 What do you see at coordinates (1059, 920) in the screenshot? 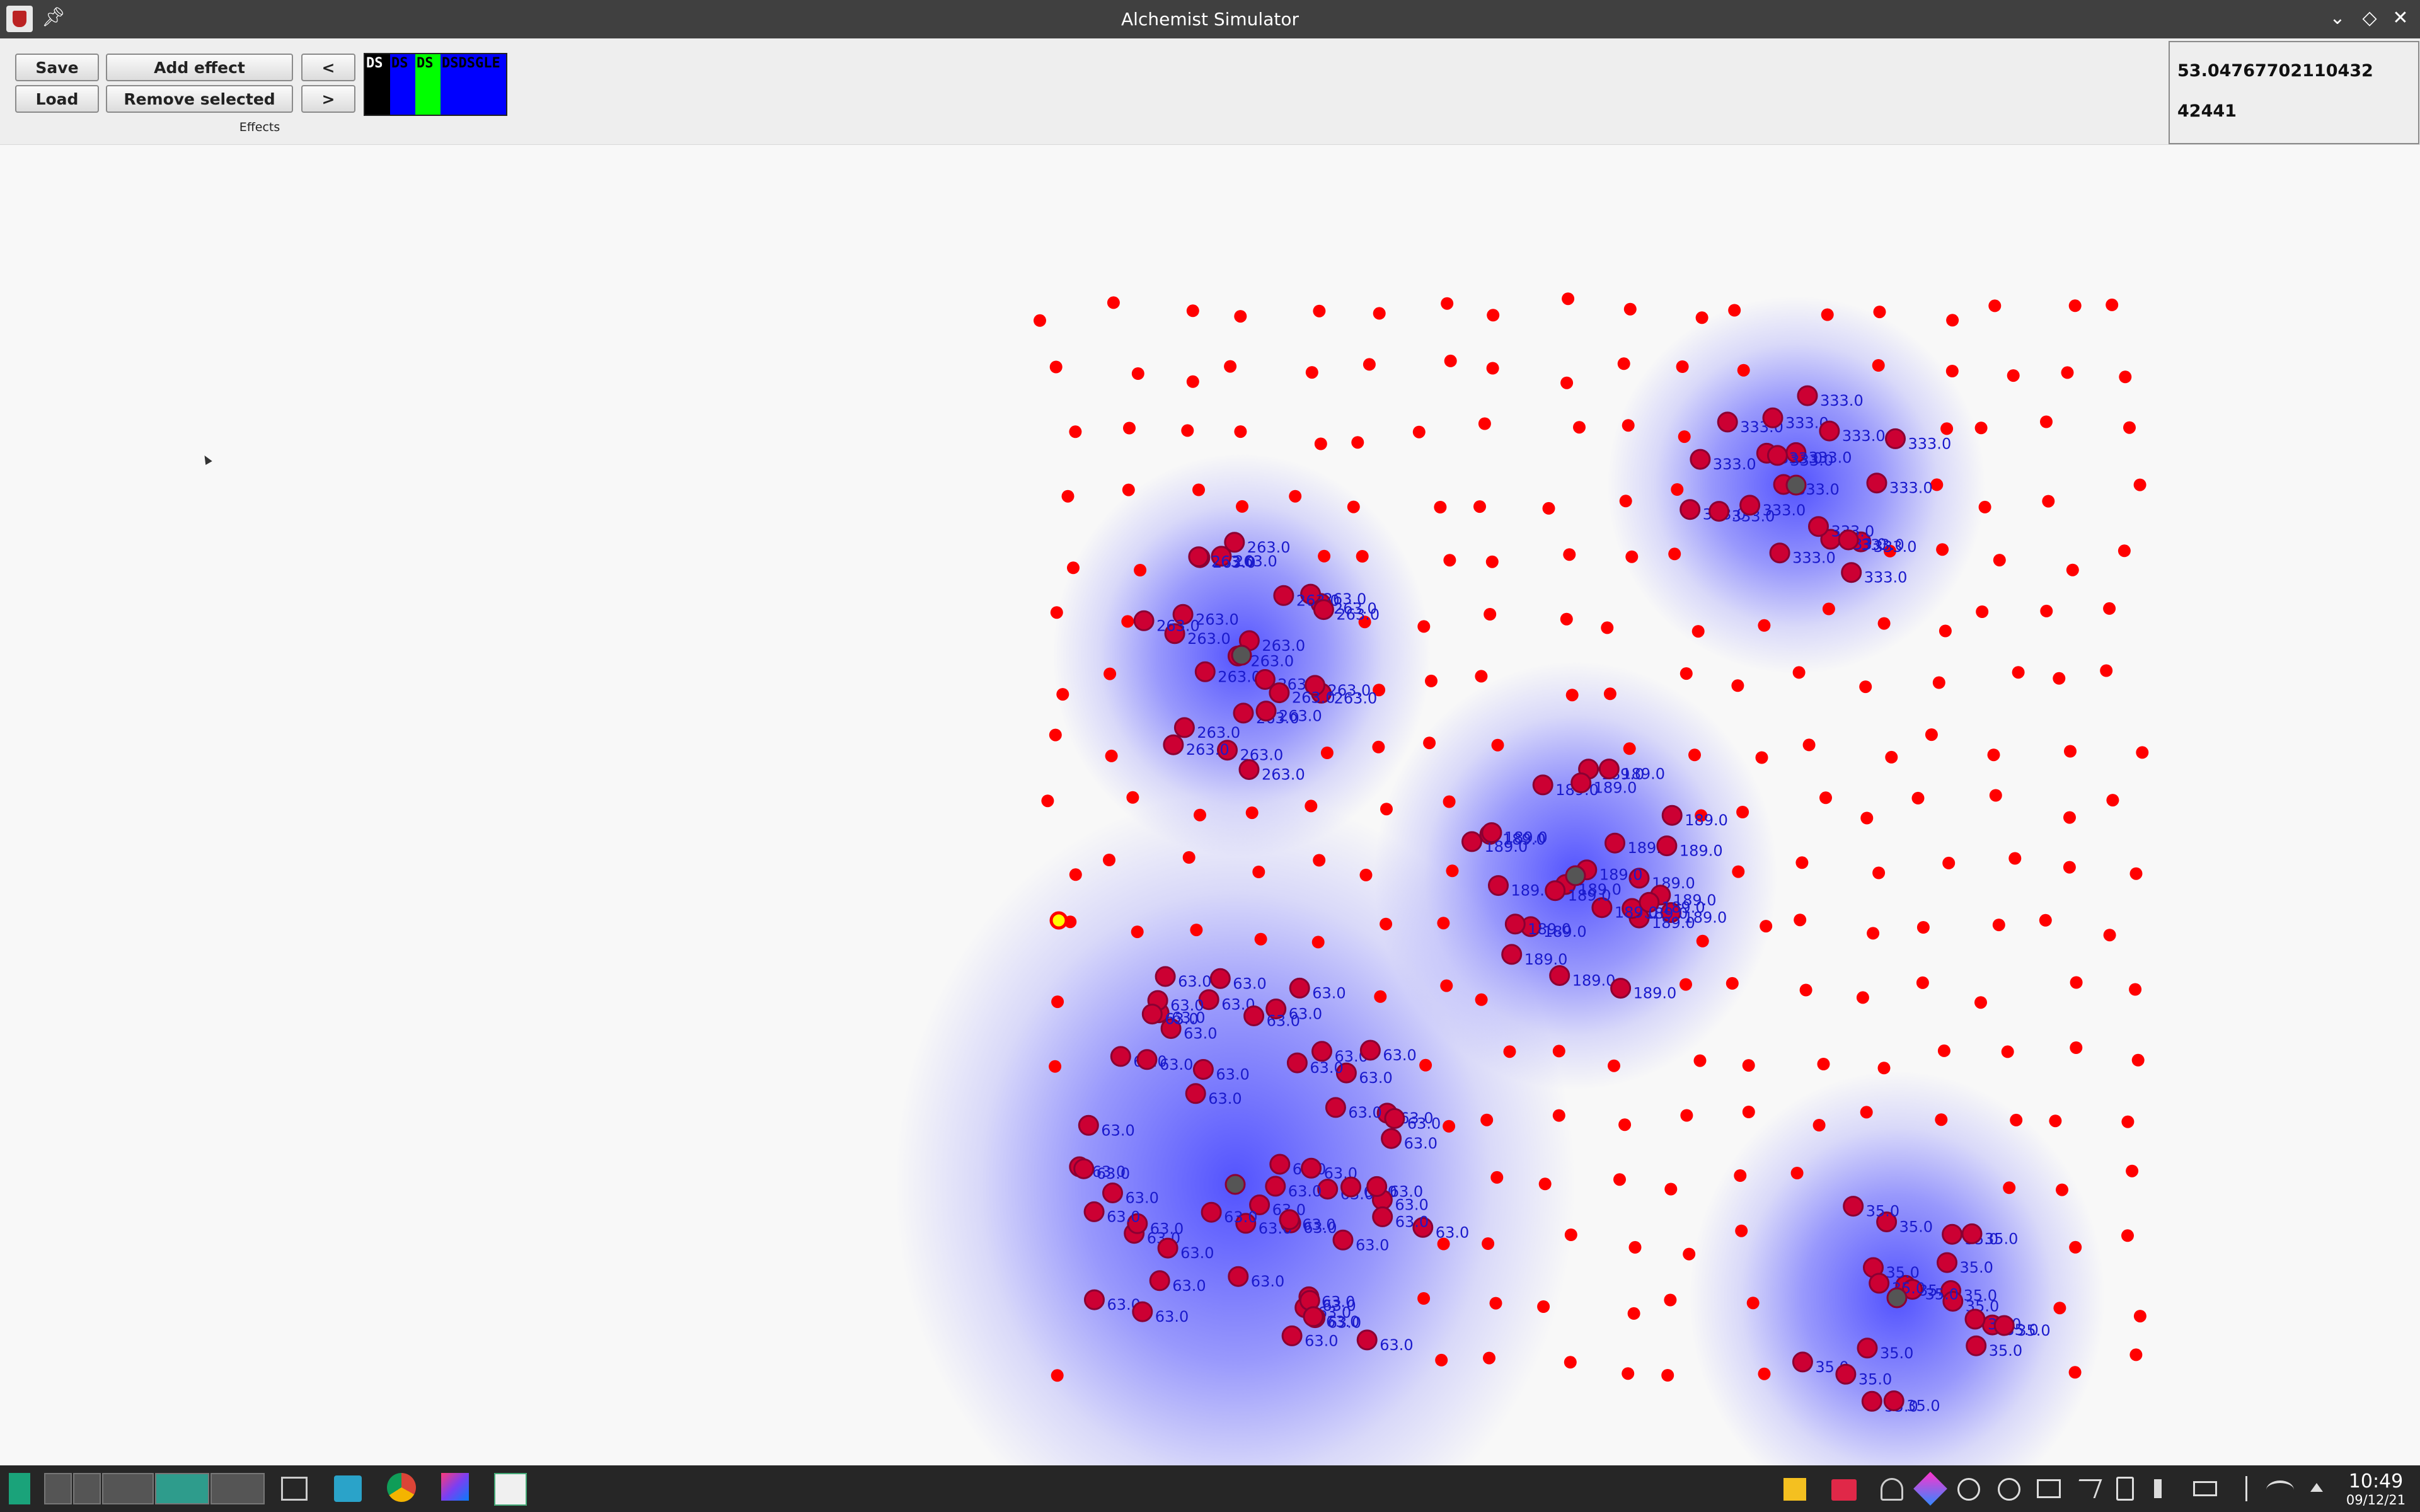
I see `selected-particle` at bounding box center [1059, 920].